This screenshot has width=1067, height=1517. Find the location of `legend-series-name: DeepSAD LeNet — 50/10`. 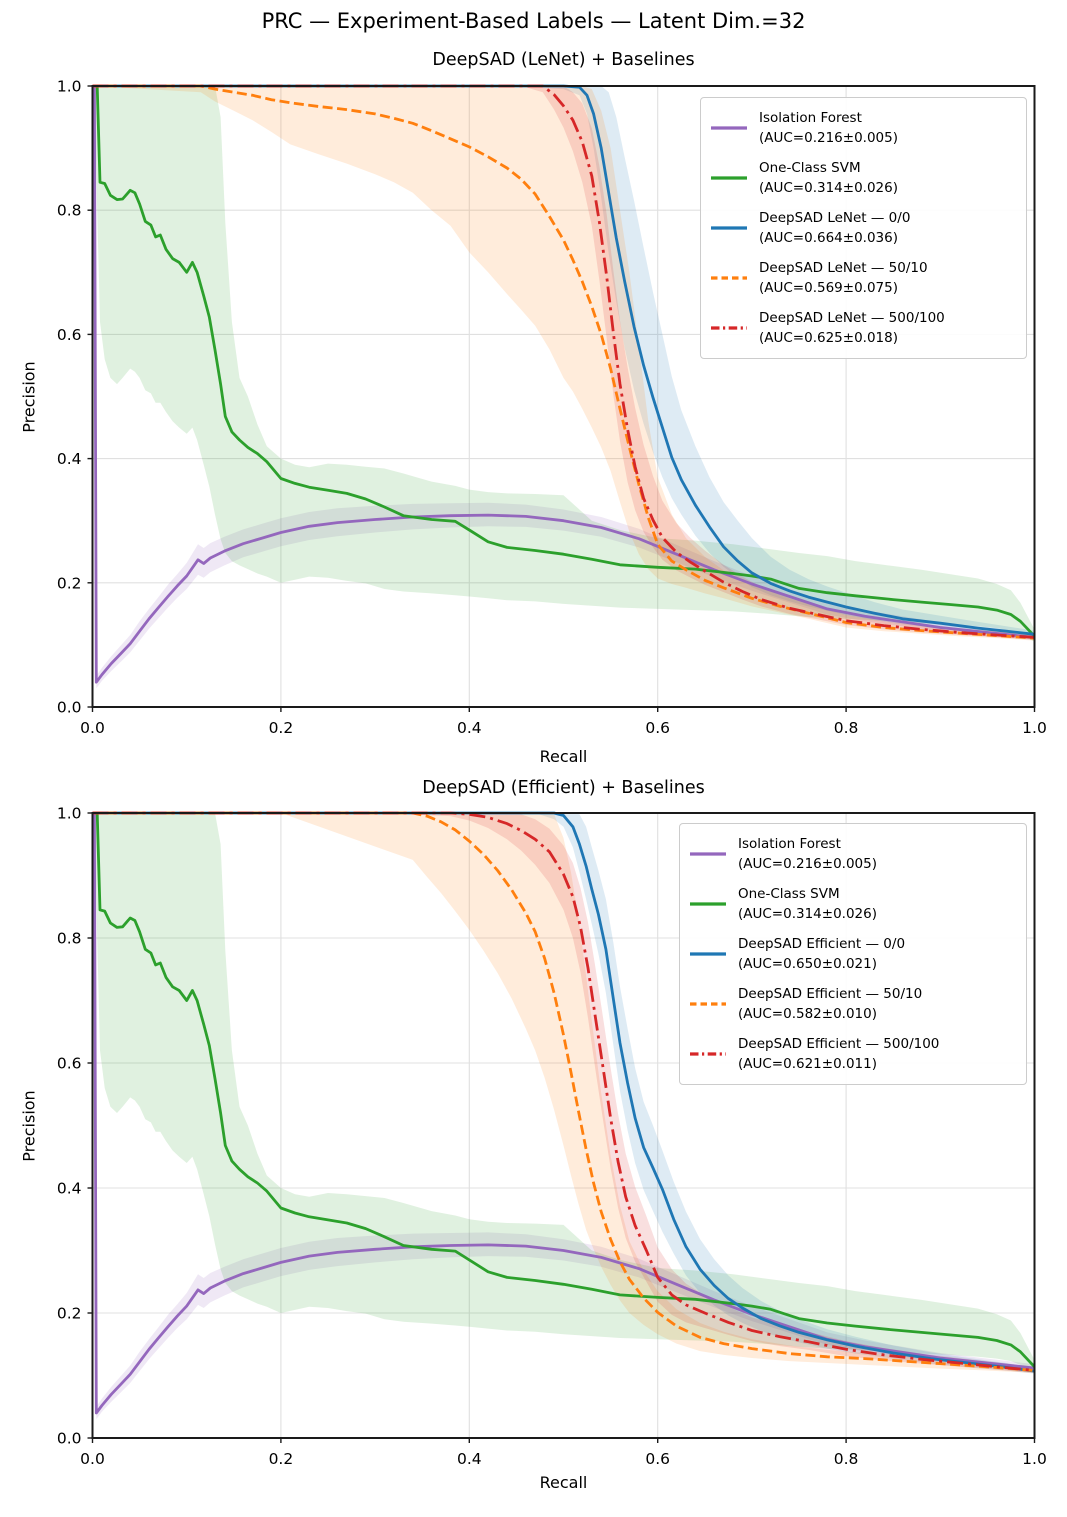

legend-series-name: DeepSAD LeNet — 50/10 is located at coordinates (843, 267).